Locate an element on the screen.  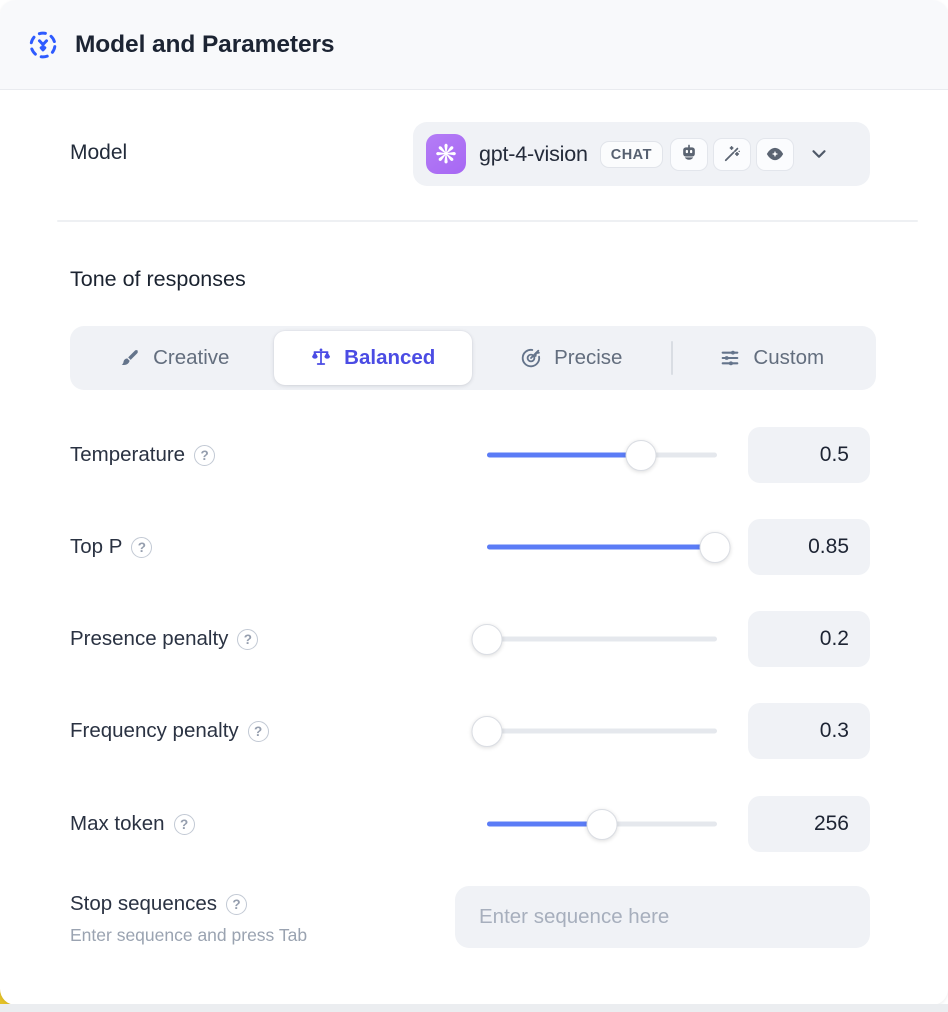
tone-option-label: Custom is located at coordinates (789, 357).